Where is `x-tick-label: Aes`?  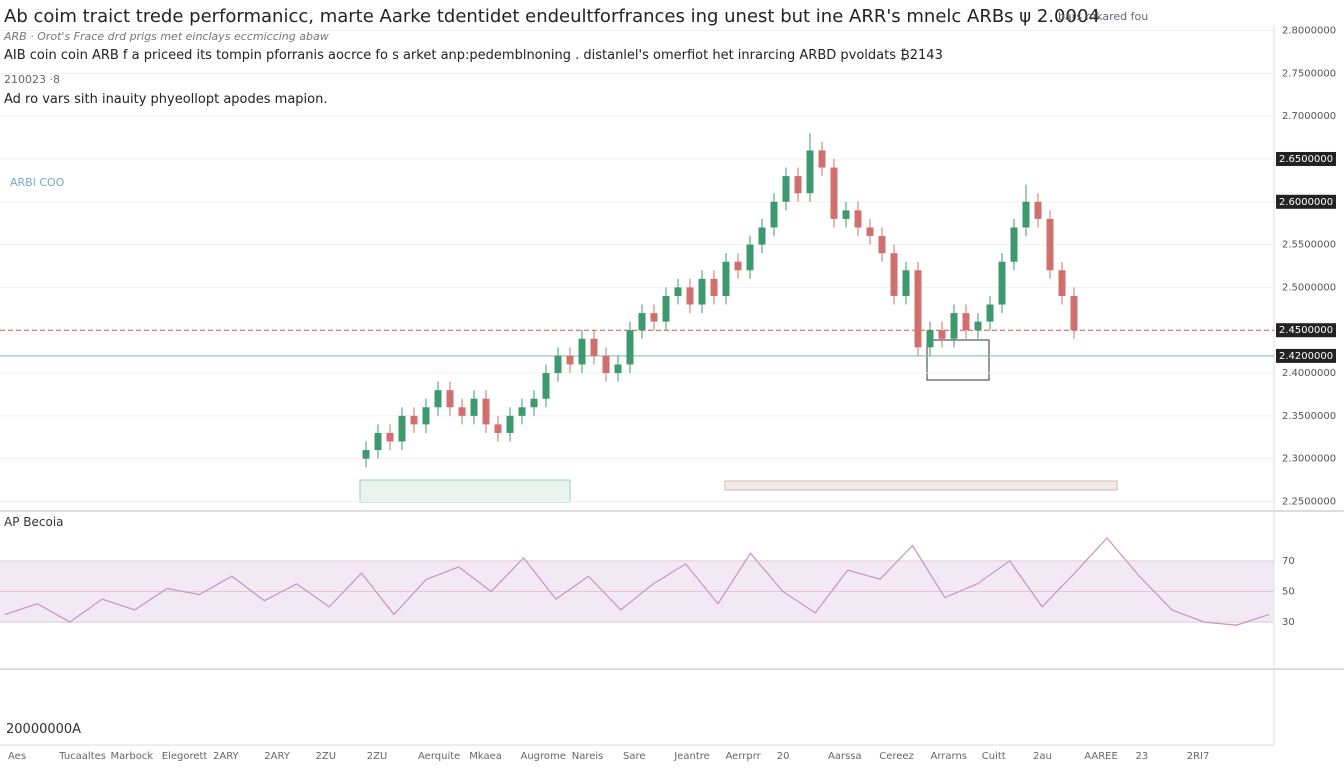 x-tick-label: Aes is located at coordinates (17, 756).